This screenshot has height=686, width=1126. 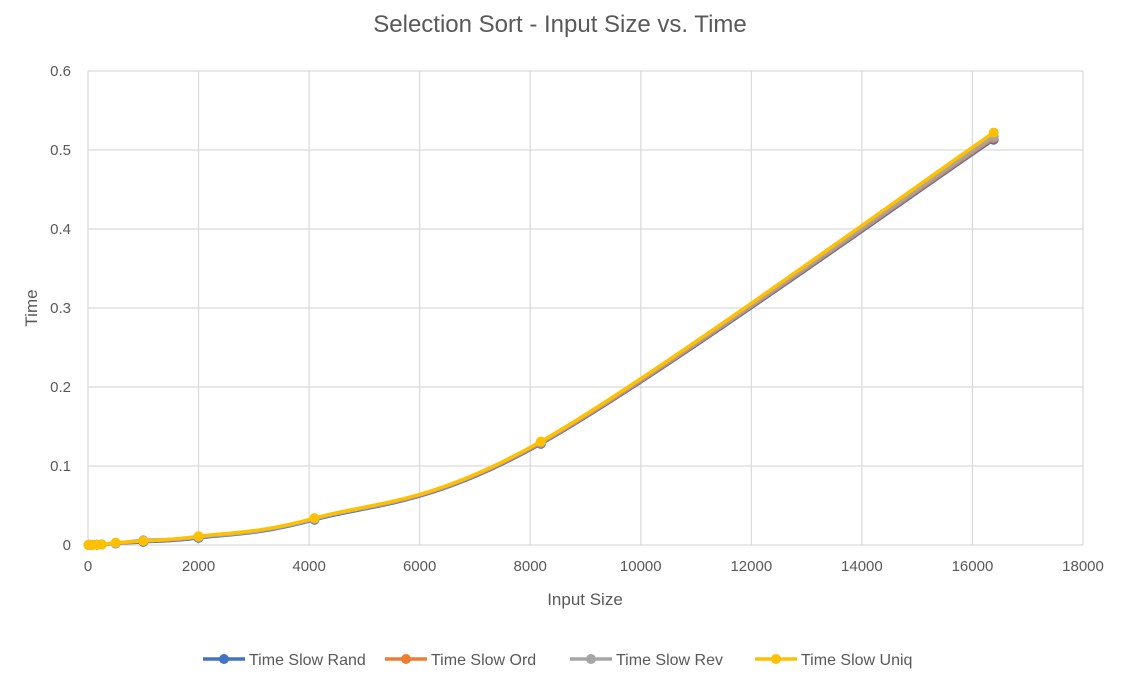 I want to click on x-tick-label: 14000, so click(x=862, y=566).